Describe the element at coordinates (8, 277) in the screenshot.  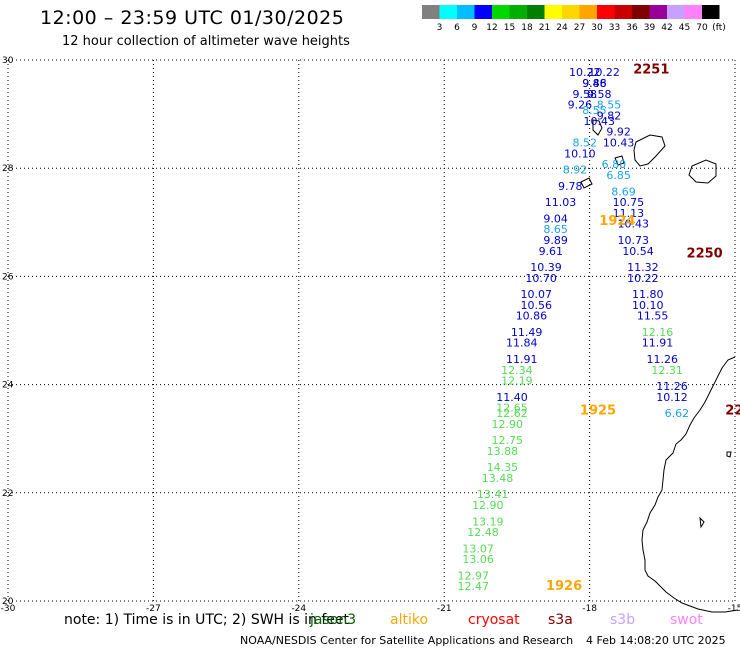
I see `lat-tick-label: 26` at that location.